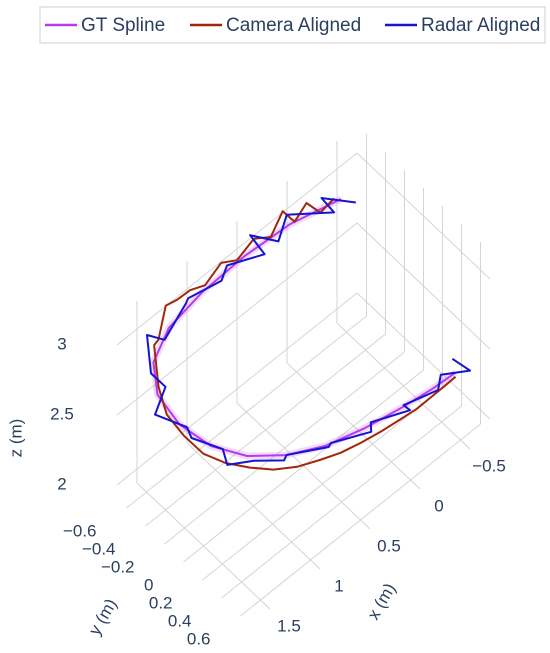  What do you see at coordinates (389, 545) in the screenshot?
I see `x-tick-label: 0.5` at bounding box center [389, 545].